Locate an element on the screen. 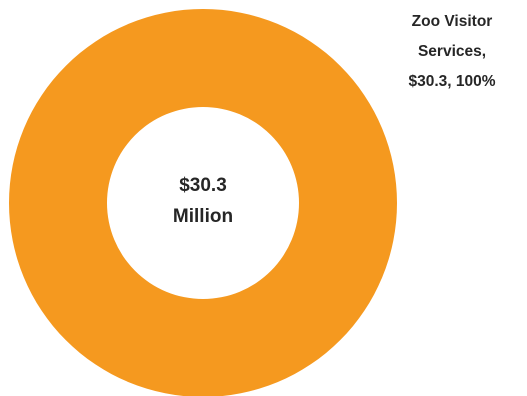  slice-label-line-3: $30.3, 100% is located at coordinates (452, 81).